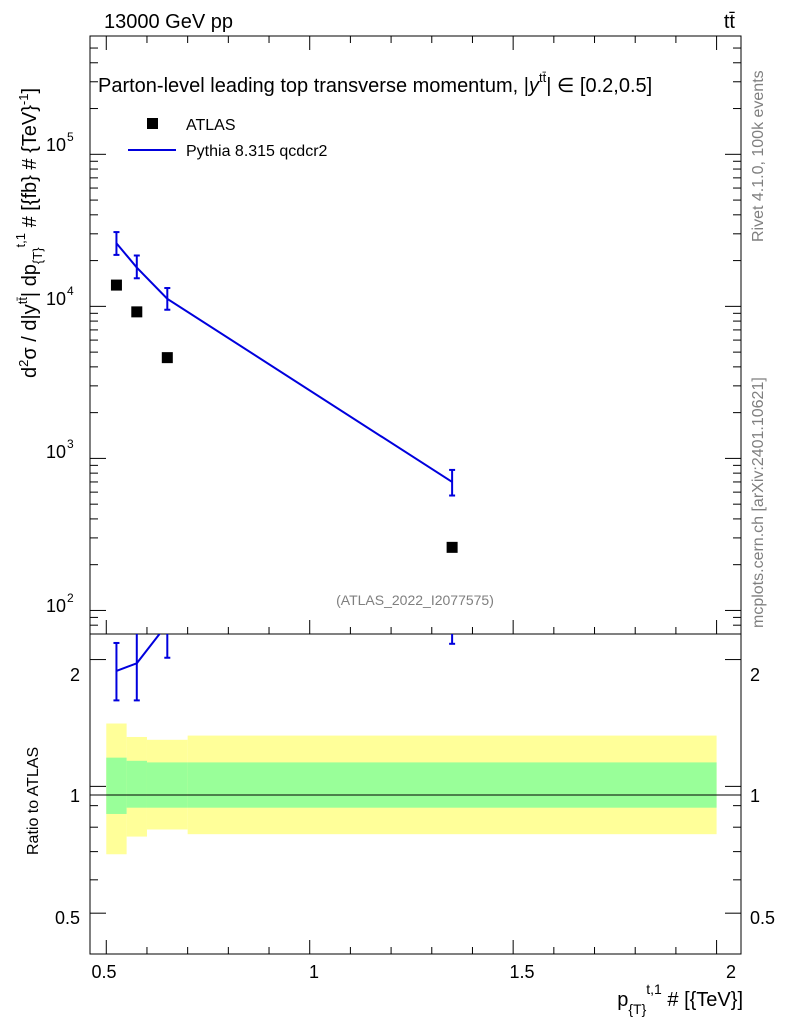  Describe the element at coordinates (758, 502) in the screenshot. I see `mcplots-label: mcplots.cern.ch [arXiv:2401.10621]` at that location.